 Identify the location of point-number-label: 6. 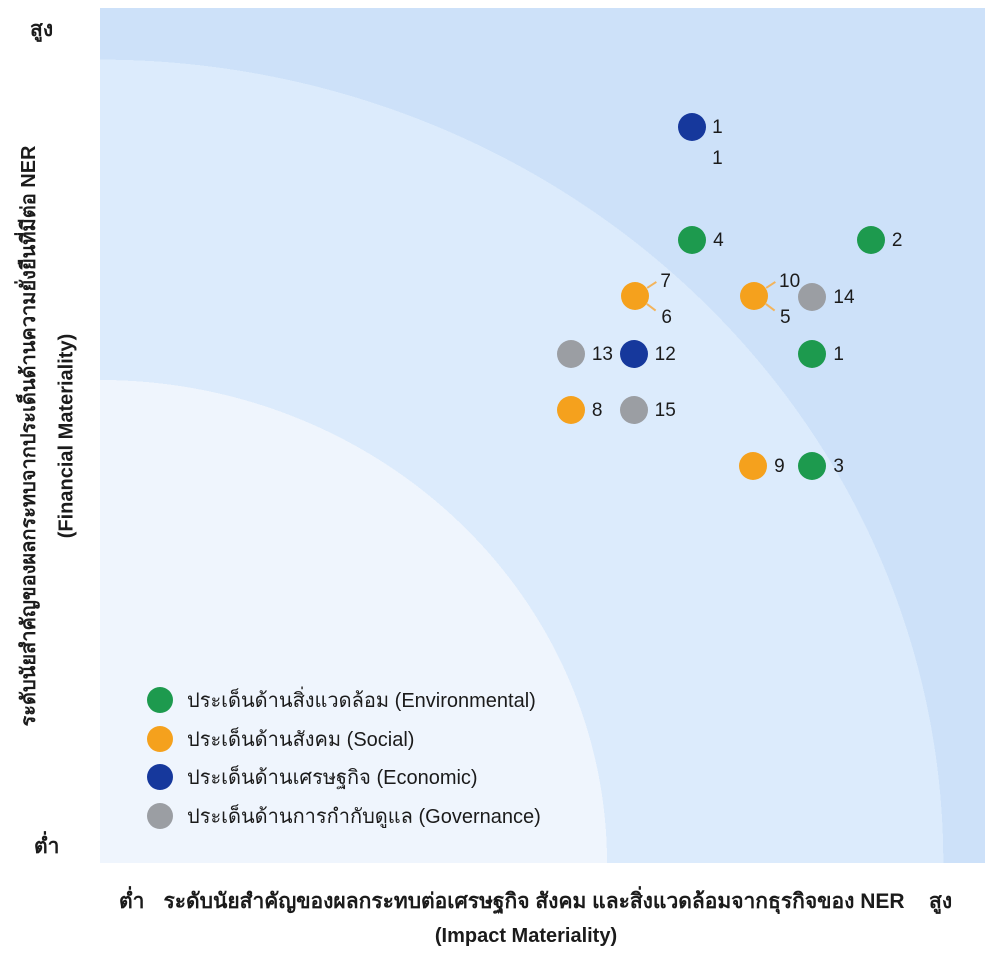
(666, 318).